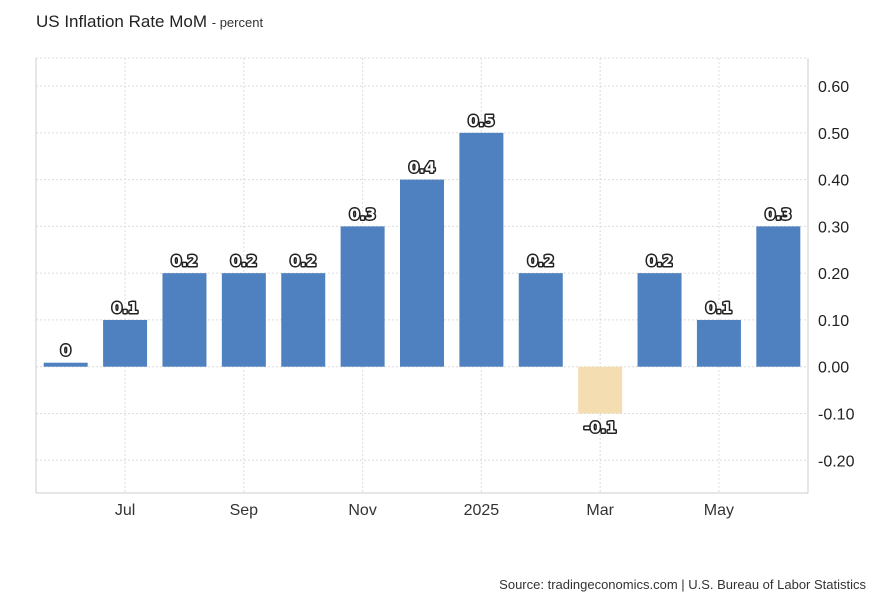 The width and height of the screenshot is (882, 603). Describe the element at coordinates (424, 510) in the screenshot. I see `x-axis: Jul Sep Nov 2025 Mar May` at that location.